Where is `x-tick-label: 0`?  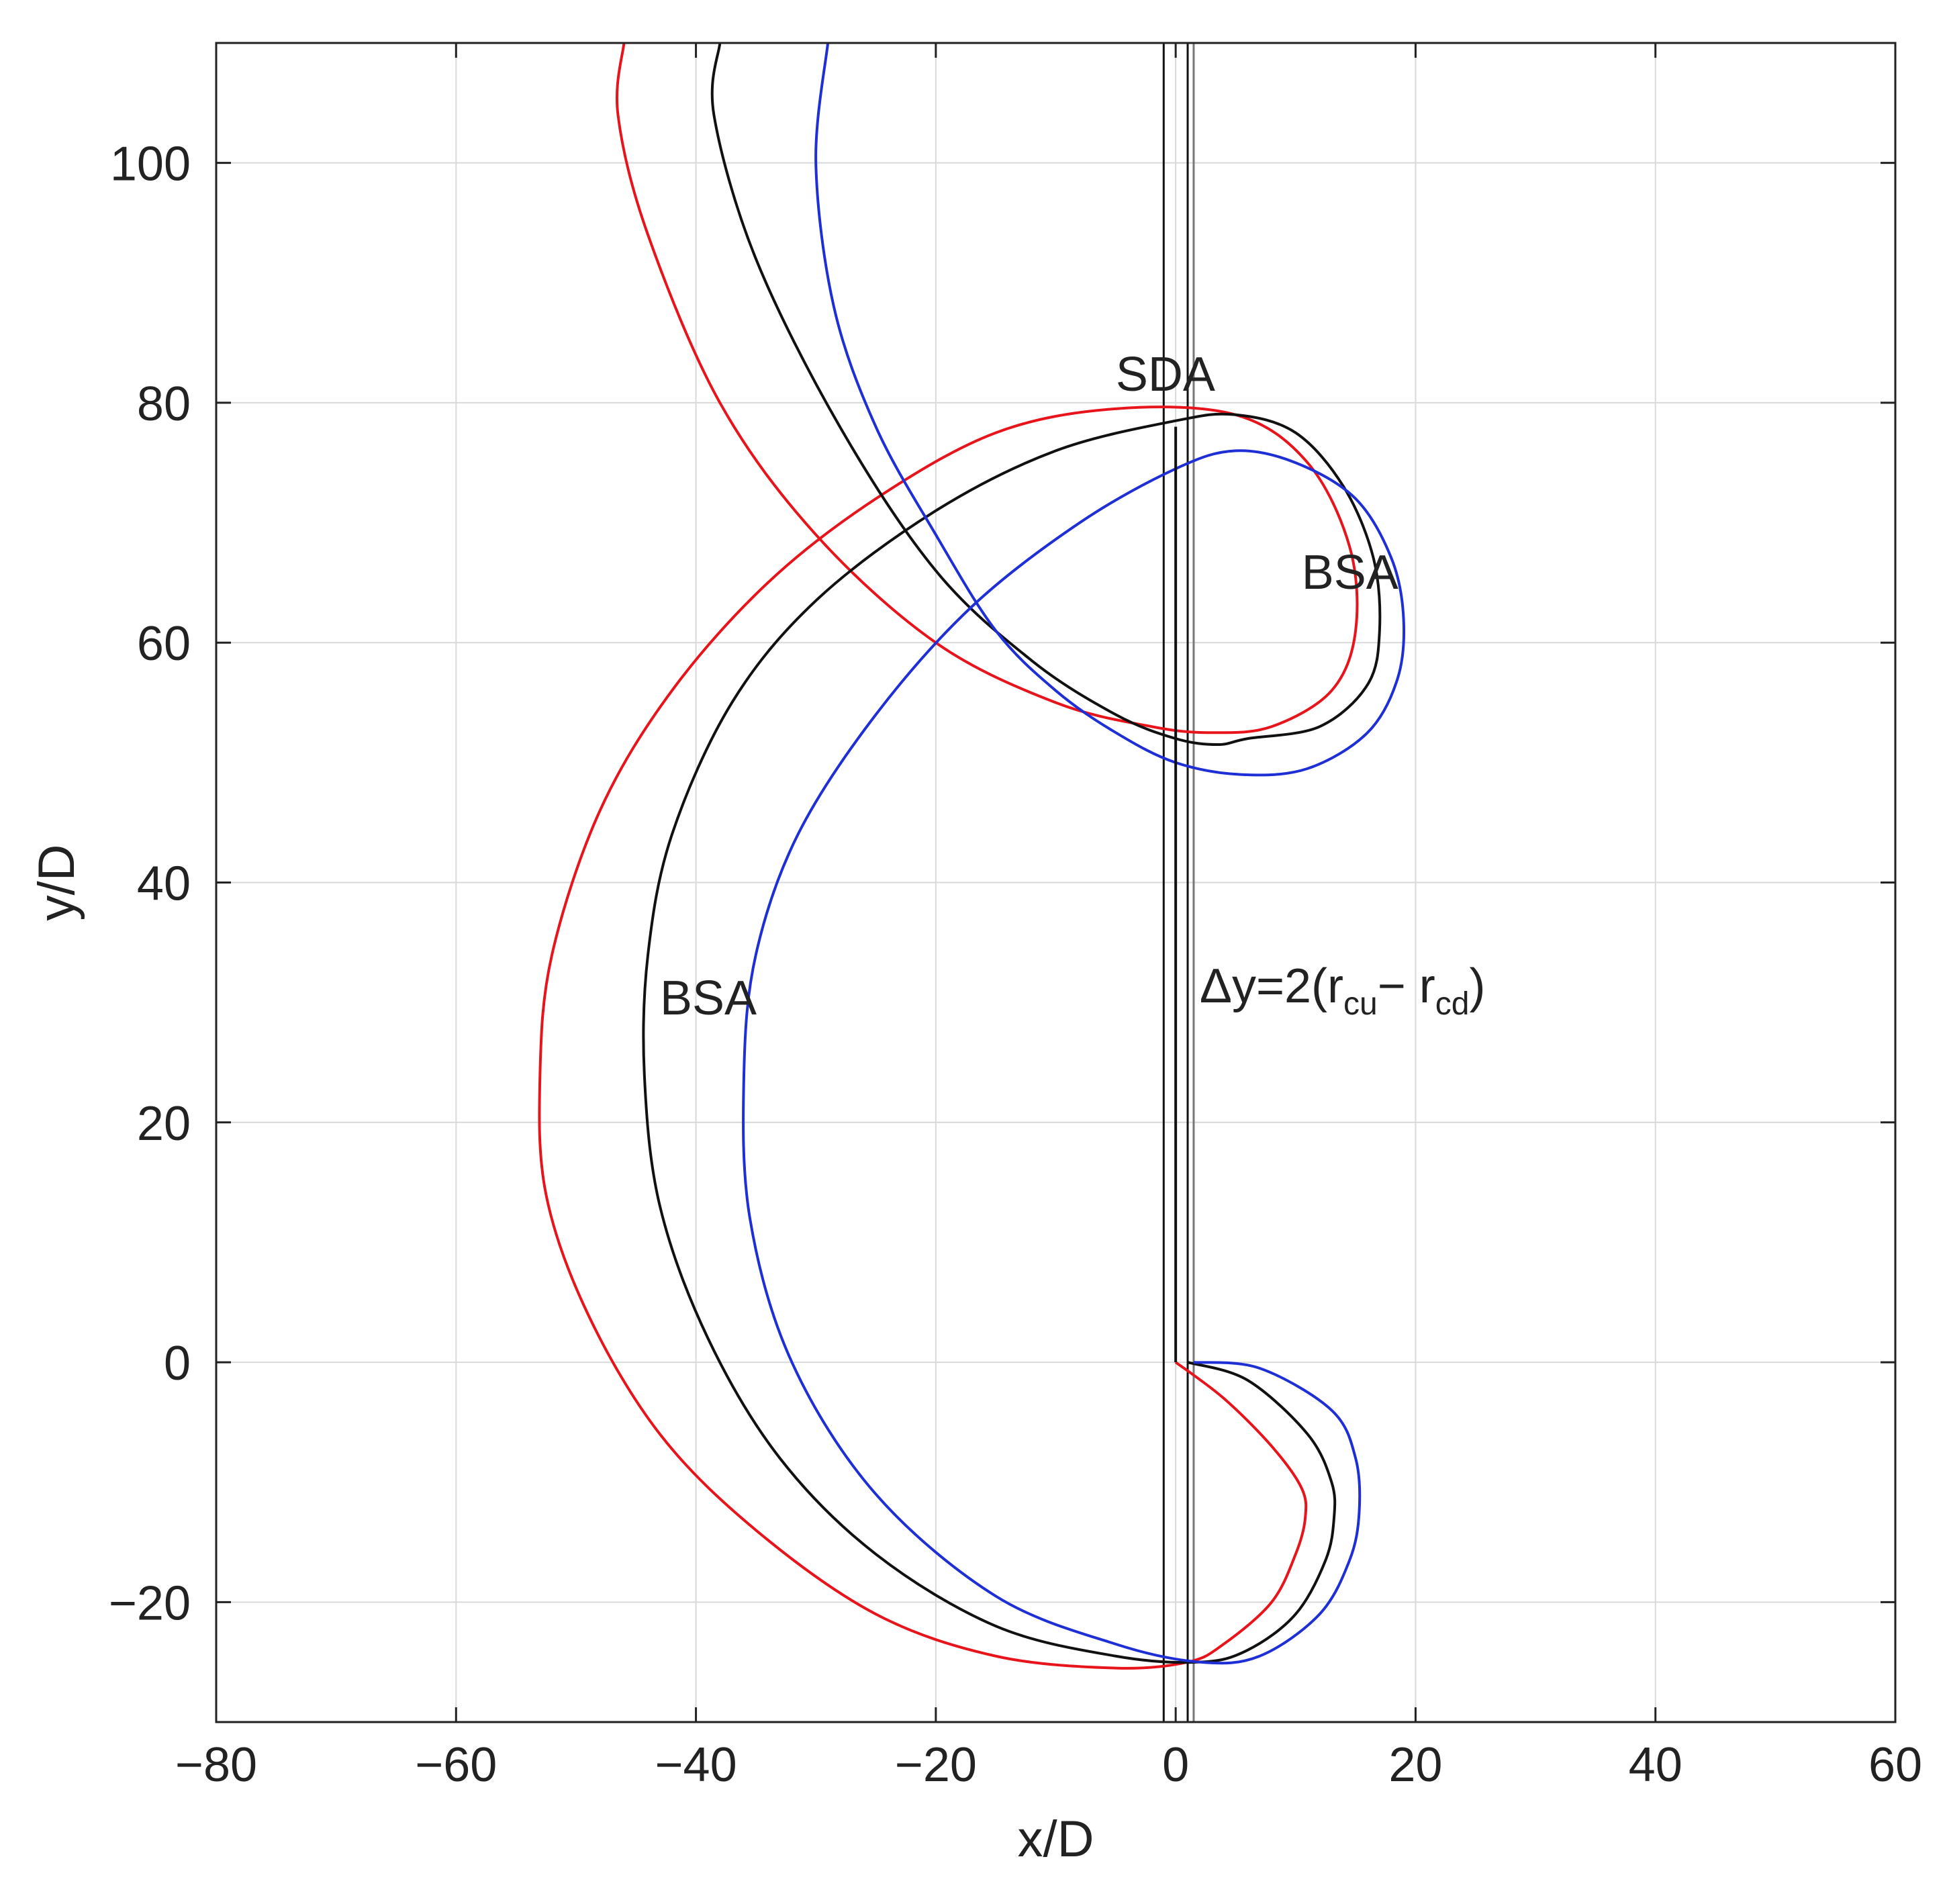 x-tick-label: 0 is located at coordinates (1175, 1765).